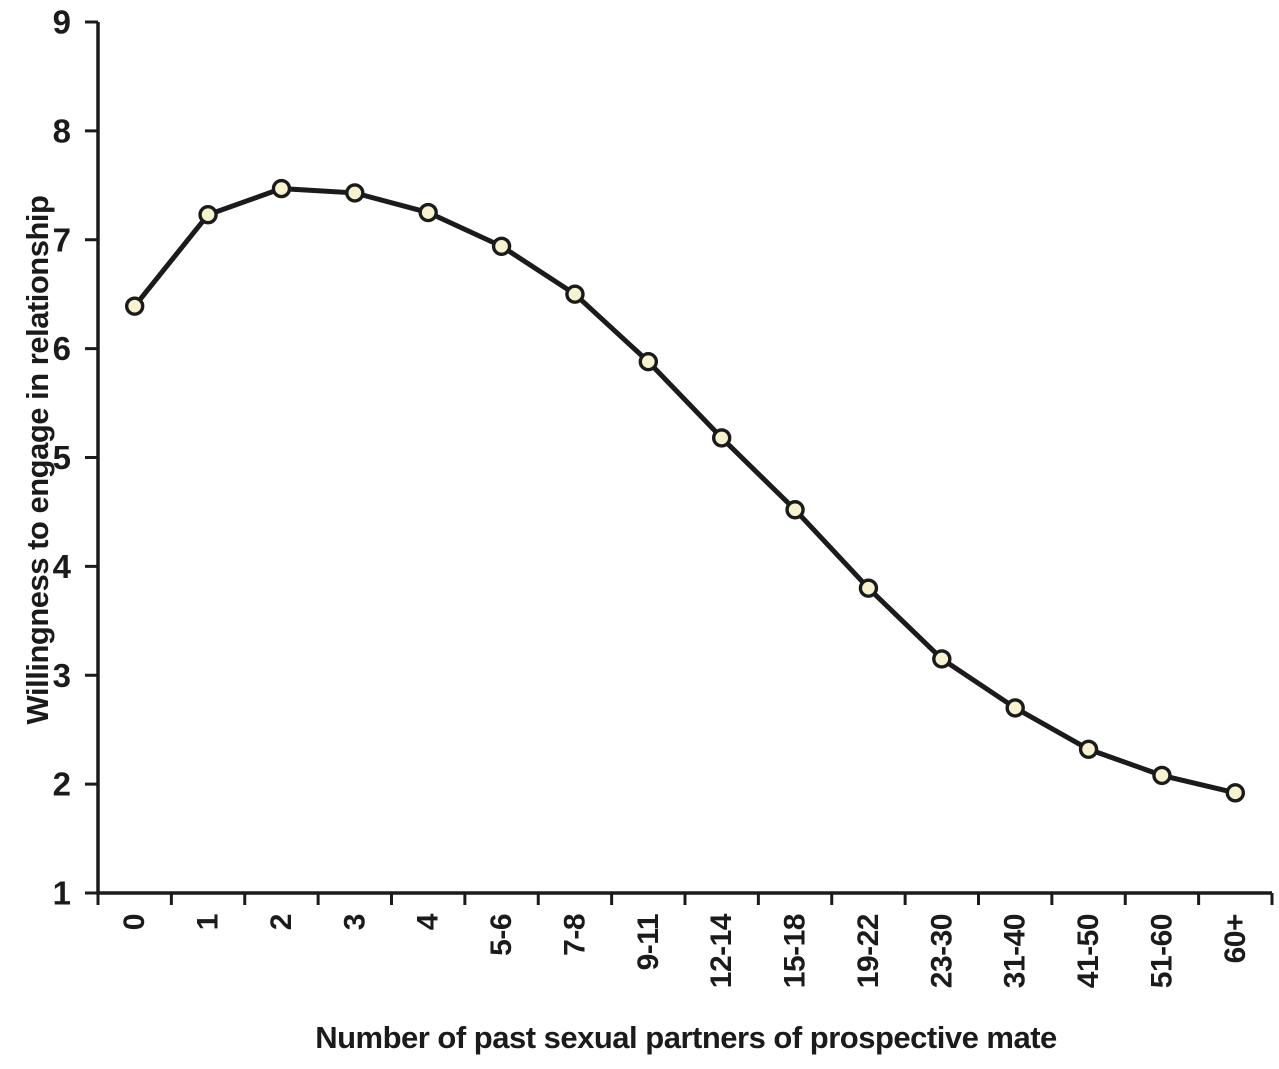  What do you see at coordinates (208, 922) in the screenshot?
I see `x-tick-label: 1` at bounding box center [208, 922].